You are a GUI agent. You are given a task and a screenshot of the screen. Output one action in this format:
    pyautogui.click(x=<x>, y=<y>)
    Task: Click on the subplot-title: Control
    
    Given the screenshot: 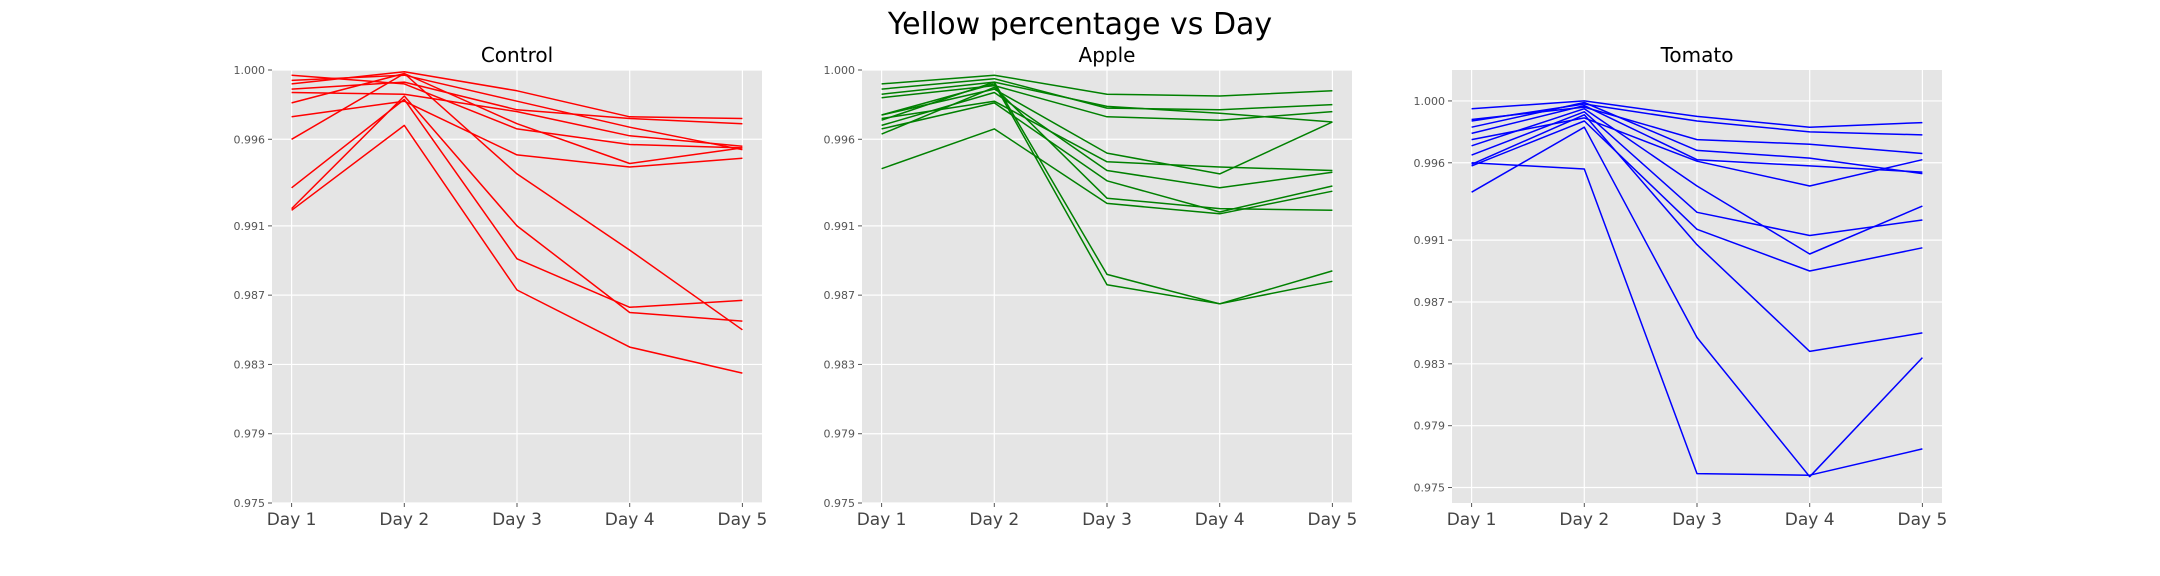 What is the action you would take?
    pyautogui.click(x=517, y=55)
    